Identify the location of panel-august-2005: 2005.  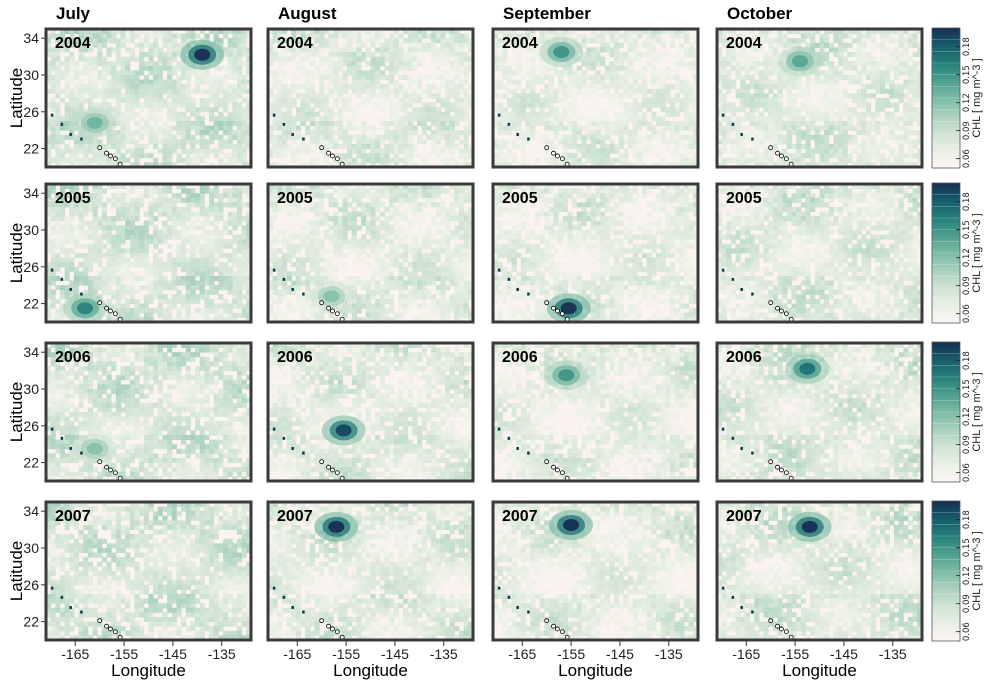
(370, 253).